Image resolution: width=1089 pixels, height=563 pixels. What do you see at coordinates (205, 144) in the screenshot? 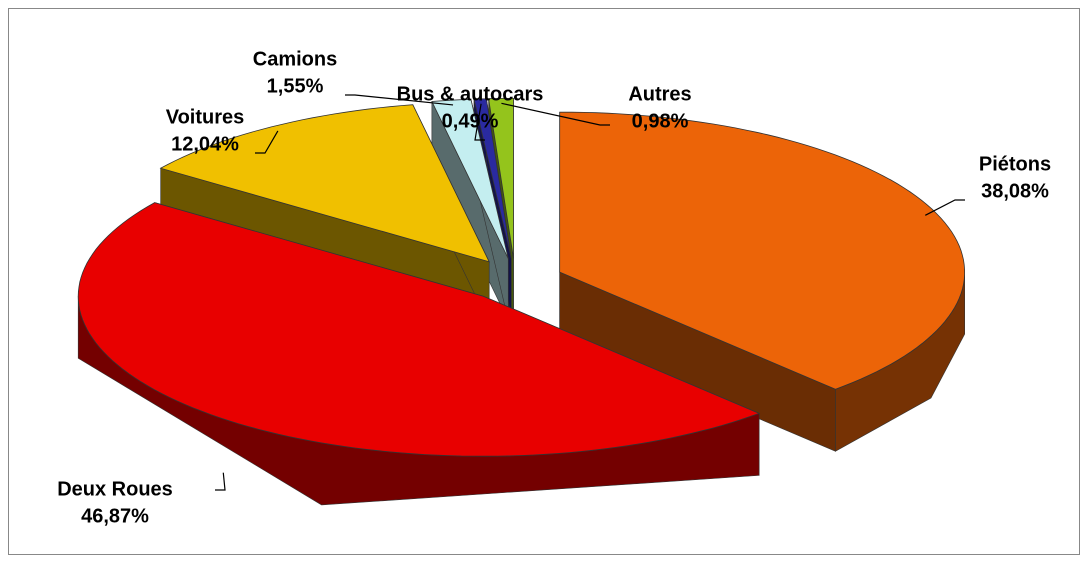
I see `data-label-value: 12,04%` at bounding box center [205, 144].